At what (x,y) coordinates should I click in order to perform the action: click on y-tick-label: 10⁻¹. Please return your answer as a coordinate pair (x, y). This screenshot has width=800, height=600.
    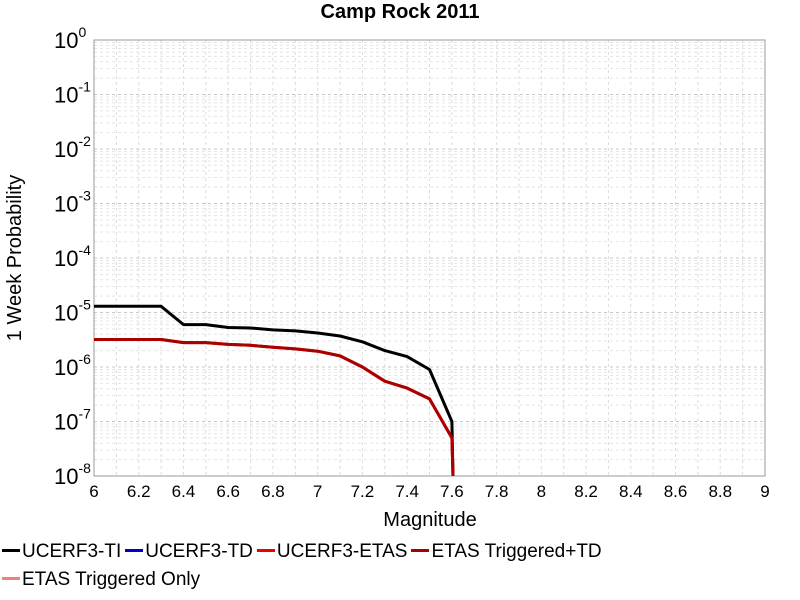
    Looking at the image, I should click on (72, 93).